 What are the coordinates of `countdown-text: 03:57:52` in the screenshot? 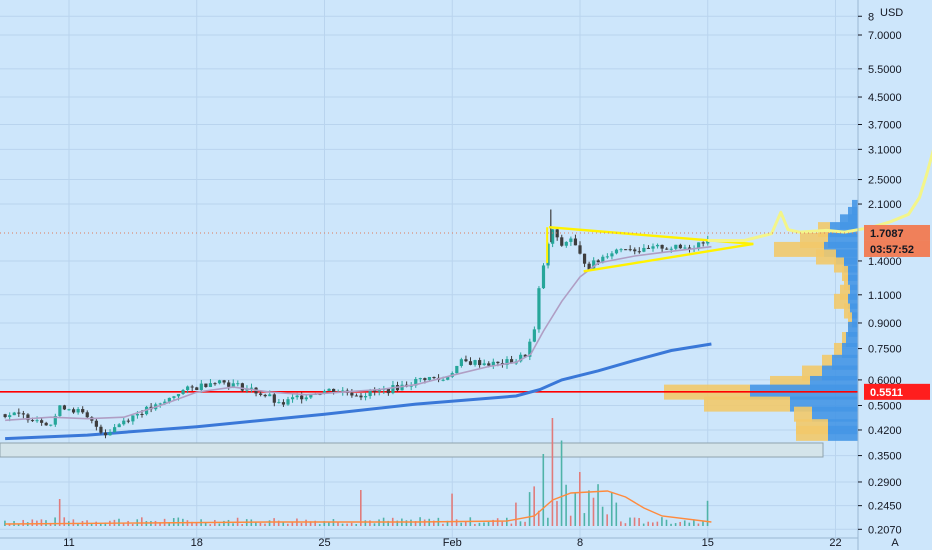 It's located at (892, 250).